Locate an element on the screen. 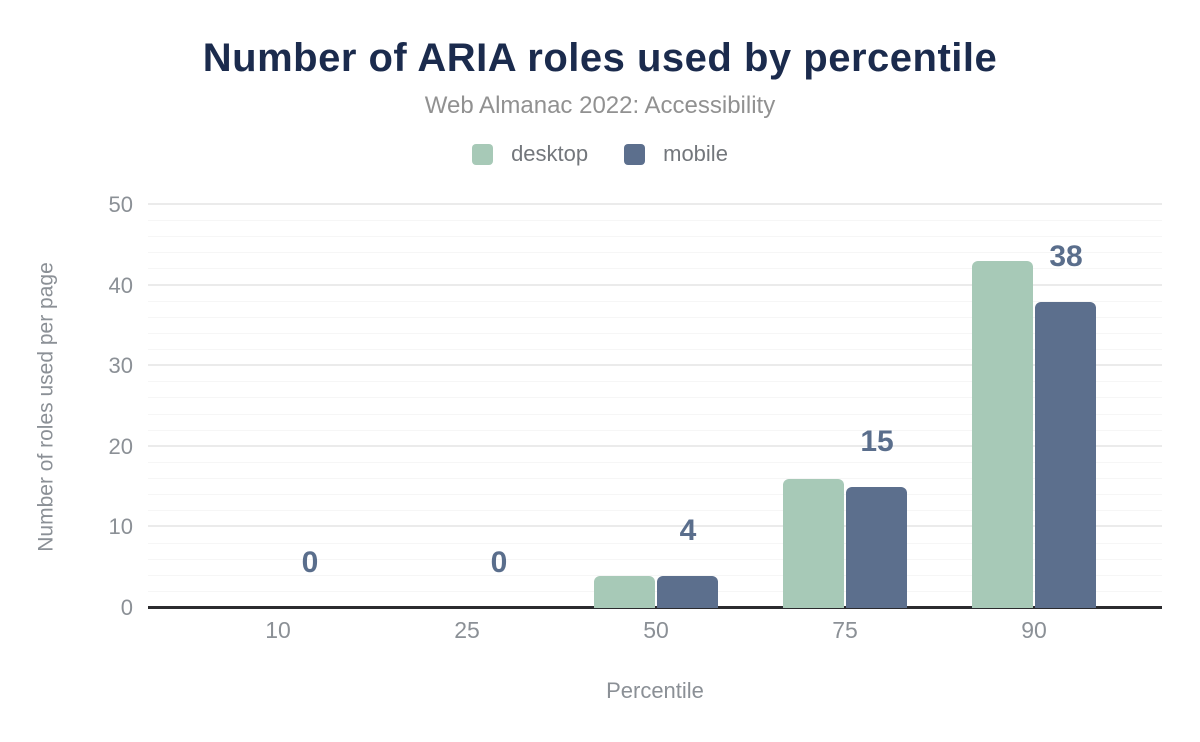 The width and height of the screenshot is (1200, 742). x-tick-label-p25: 25 is located at coordinates (467, 630).